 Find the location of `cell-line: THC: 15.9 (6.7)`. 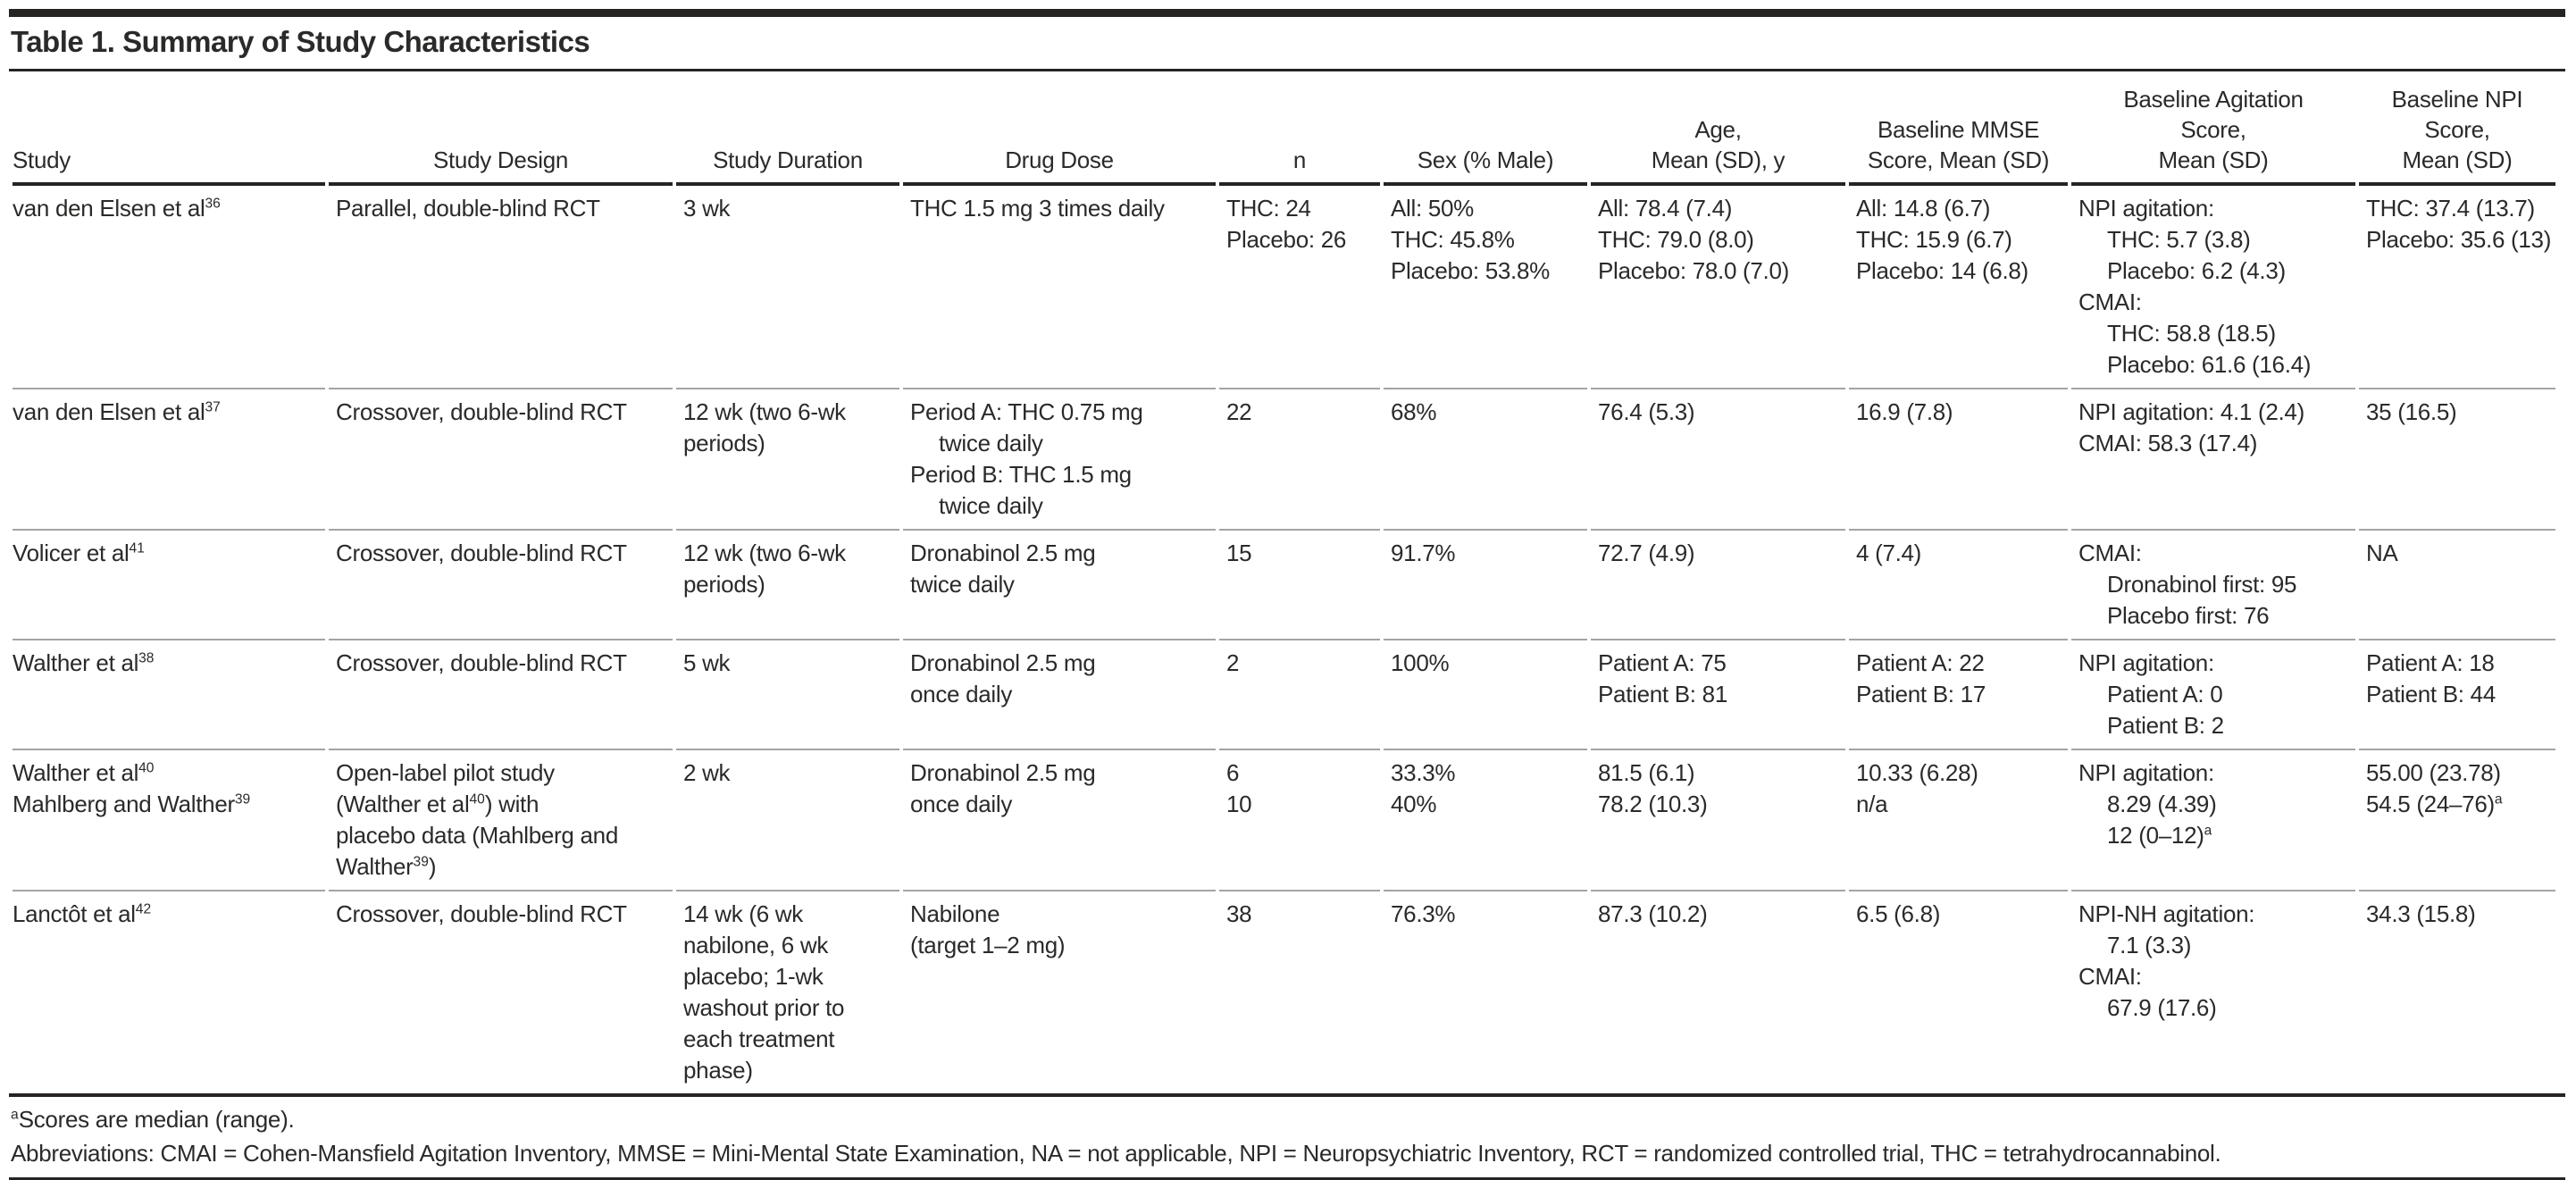

cell-line: THC: 15.9 (6.7) is located at coordinates (1934, 240).